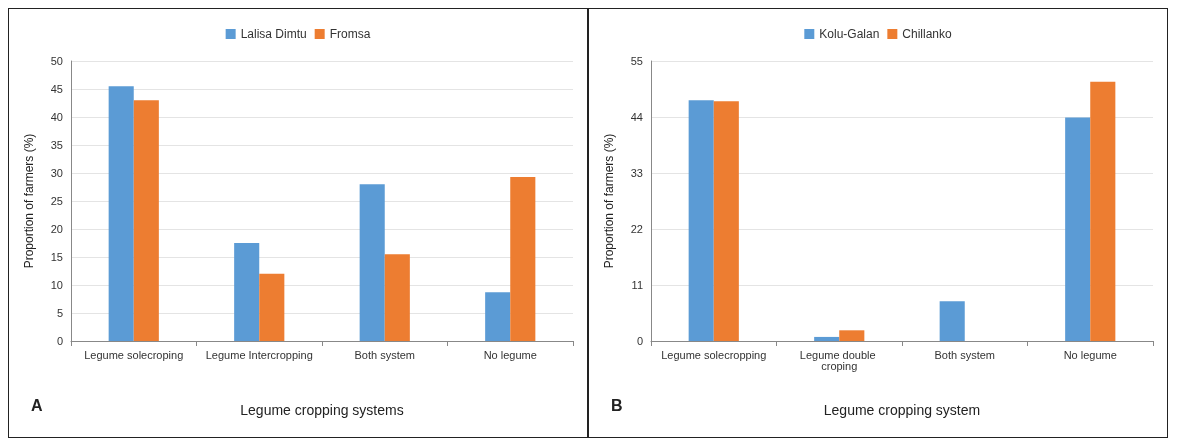 Image resolution: width=1184 pixels, height=446 pixels. I want to click on x-tick-label: Legume solecroping, so click(134, 354).